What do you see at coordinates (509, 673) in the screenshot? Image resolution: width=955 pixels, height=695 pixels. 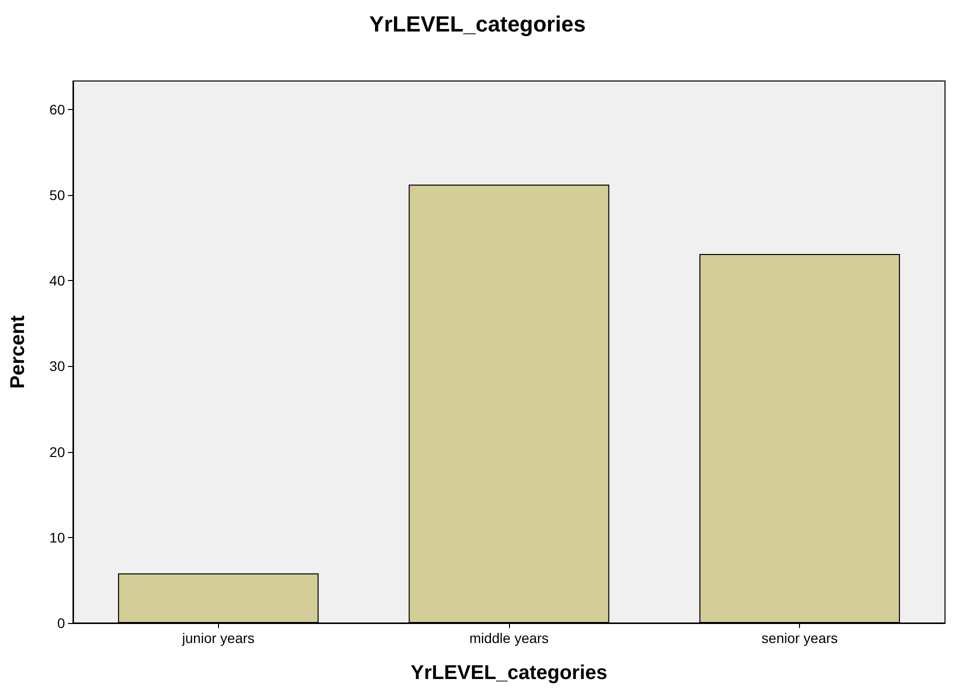 I see `x-axis-title: YrLEVEL_categories` at bounding box center [509, 673].